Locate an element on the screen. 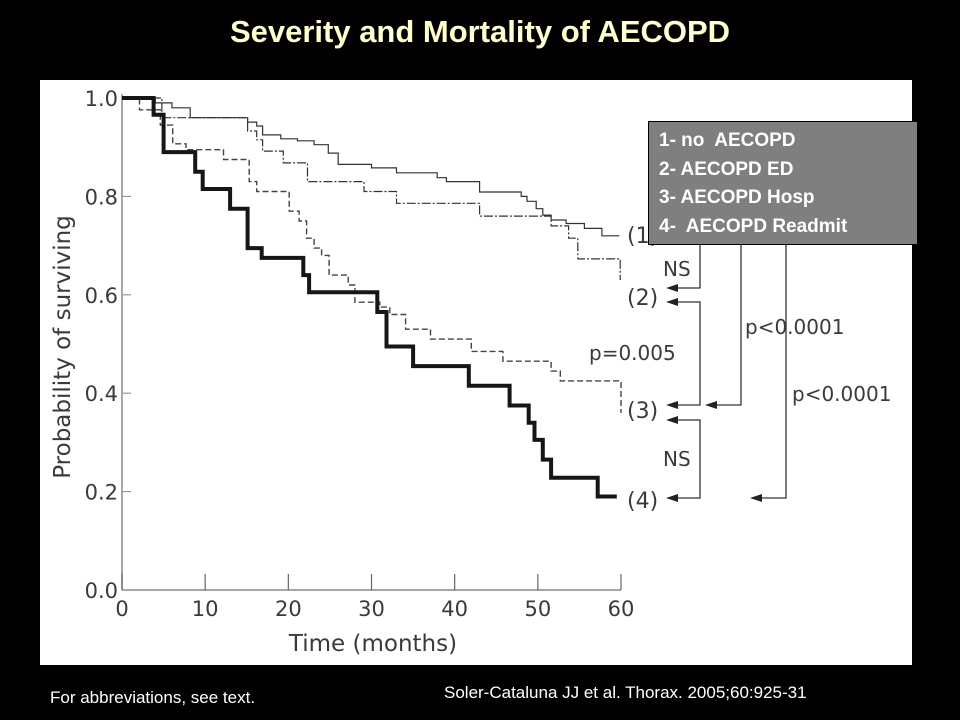 This screenshot has height=720, width=960. arrowheads is located at coordinates (714, 393).